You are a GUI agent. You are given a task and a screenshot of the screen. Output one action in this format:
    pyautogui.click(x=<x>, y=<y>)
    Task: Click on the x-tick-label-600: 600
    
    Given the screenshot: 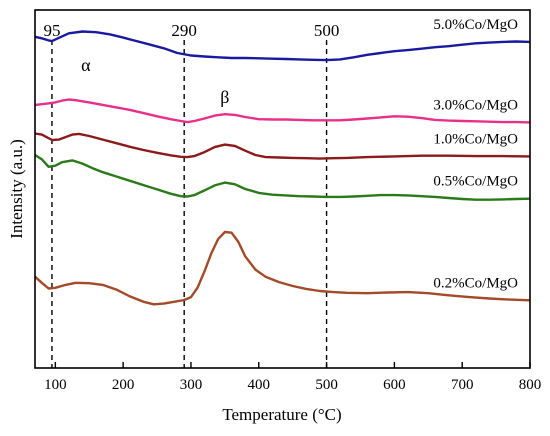 What is the action you would take?
    pyautogui.click(x=394, y=385)
    